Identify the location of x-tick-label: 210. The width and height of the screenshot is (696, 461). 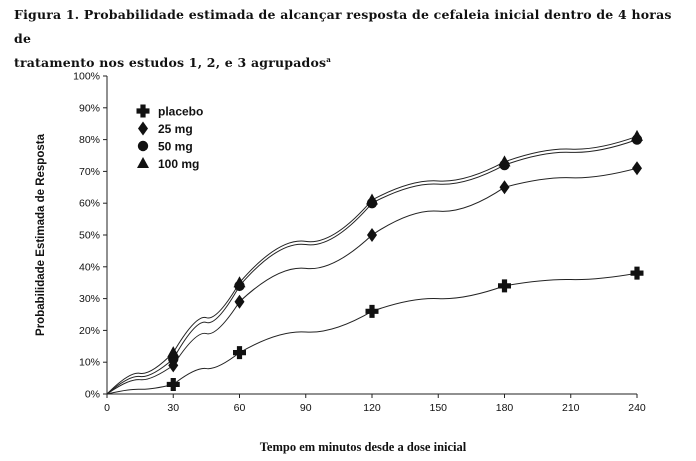
(571, 408).